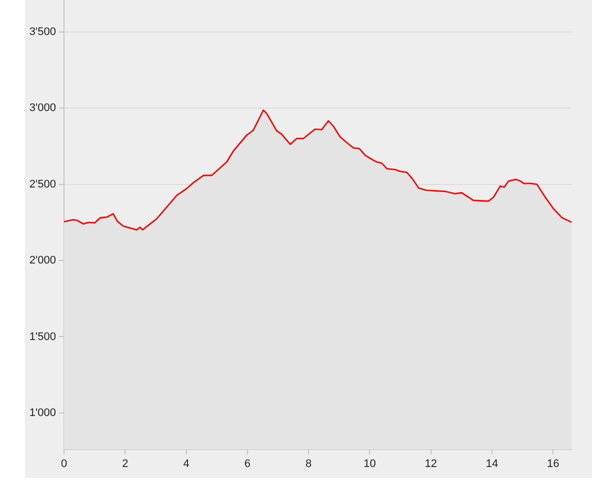 This screenshot has width=612, height=496. Describe the element at coordinates (186, 464) in the screenshot. I see `x-tick-label: 4` at that location.